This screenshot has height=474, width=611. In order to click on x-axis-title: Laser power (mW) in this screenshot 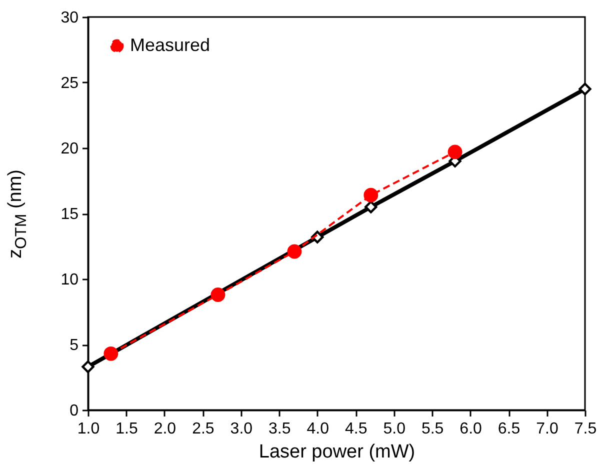, I will do `click(337, 452)`.